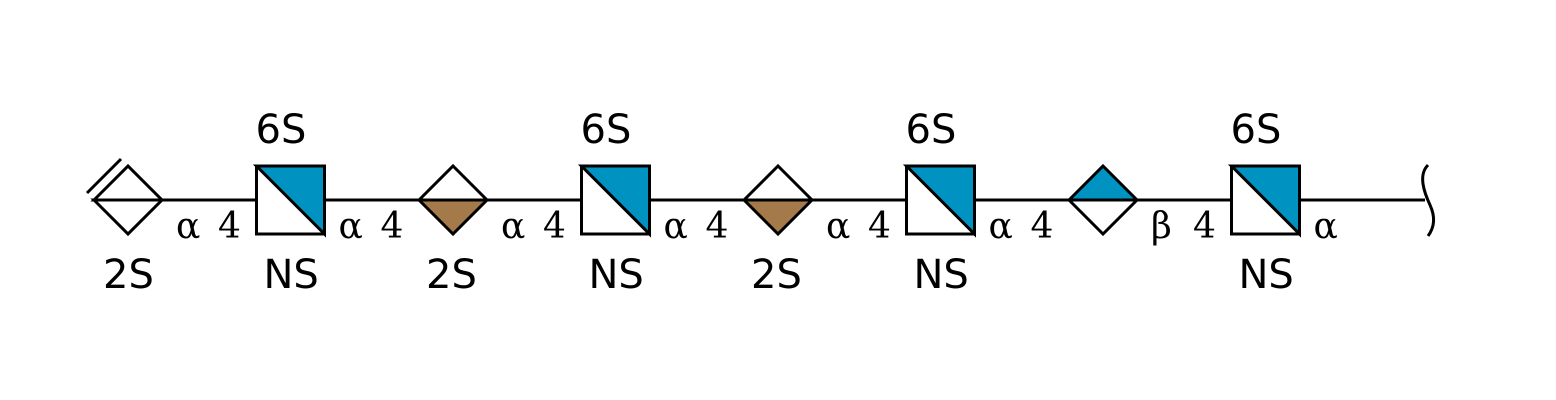 This screenshot has height=400, width=1556. What do you see at coordinates (229, 226) in the screenshot?
I see `linkage-position-1: 4` at bounding box center [229, 226].